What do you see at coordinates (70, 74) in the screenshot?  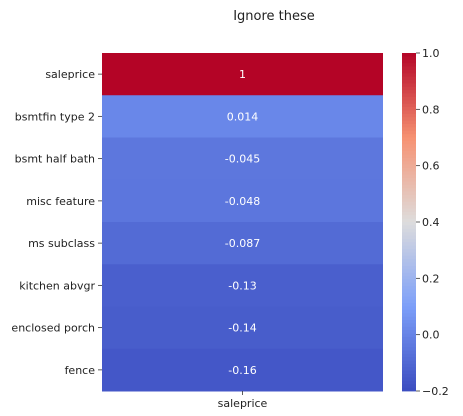 I see `row-label: saleprice` at bounding box center [70, 74].